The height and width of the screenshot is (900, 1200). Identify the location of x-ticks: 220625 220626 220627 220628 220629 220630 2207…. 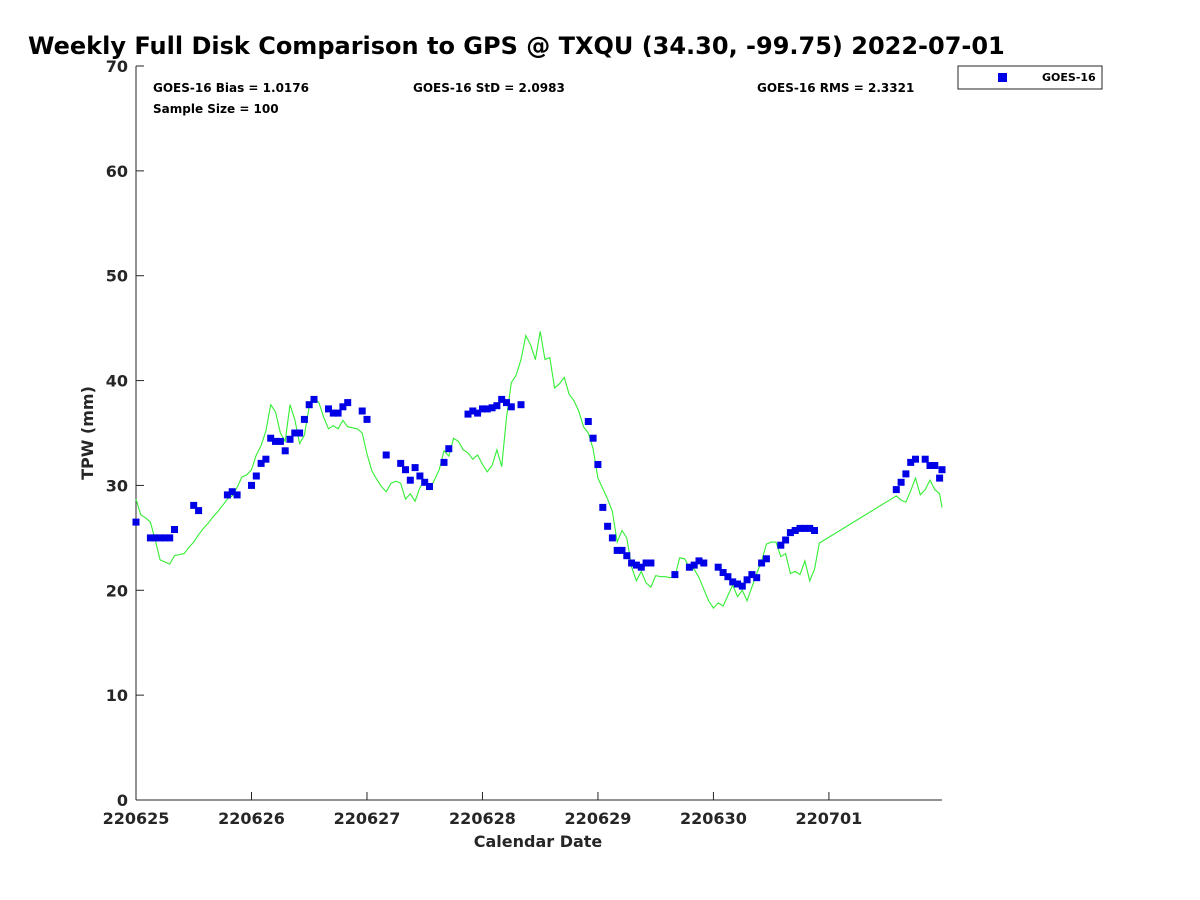
(483, 810).